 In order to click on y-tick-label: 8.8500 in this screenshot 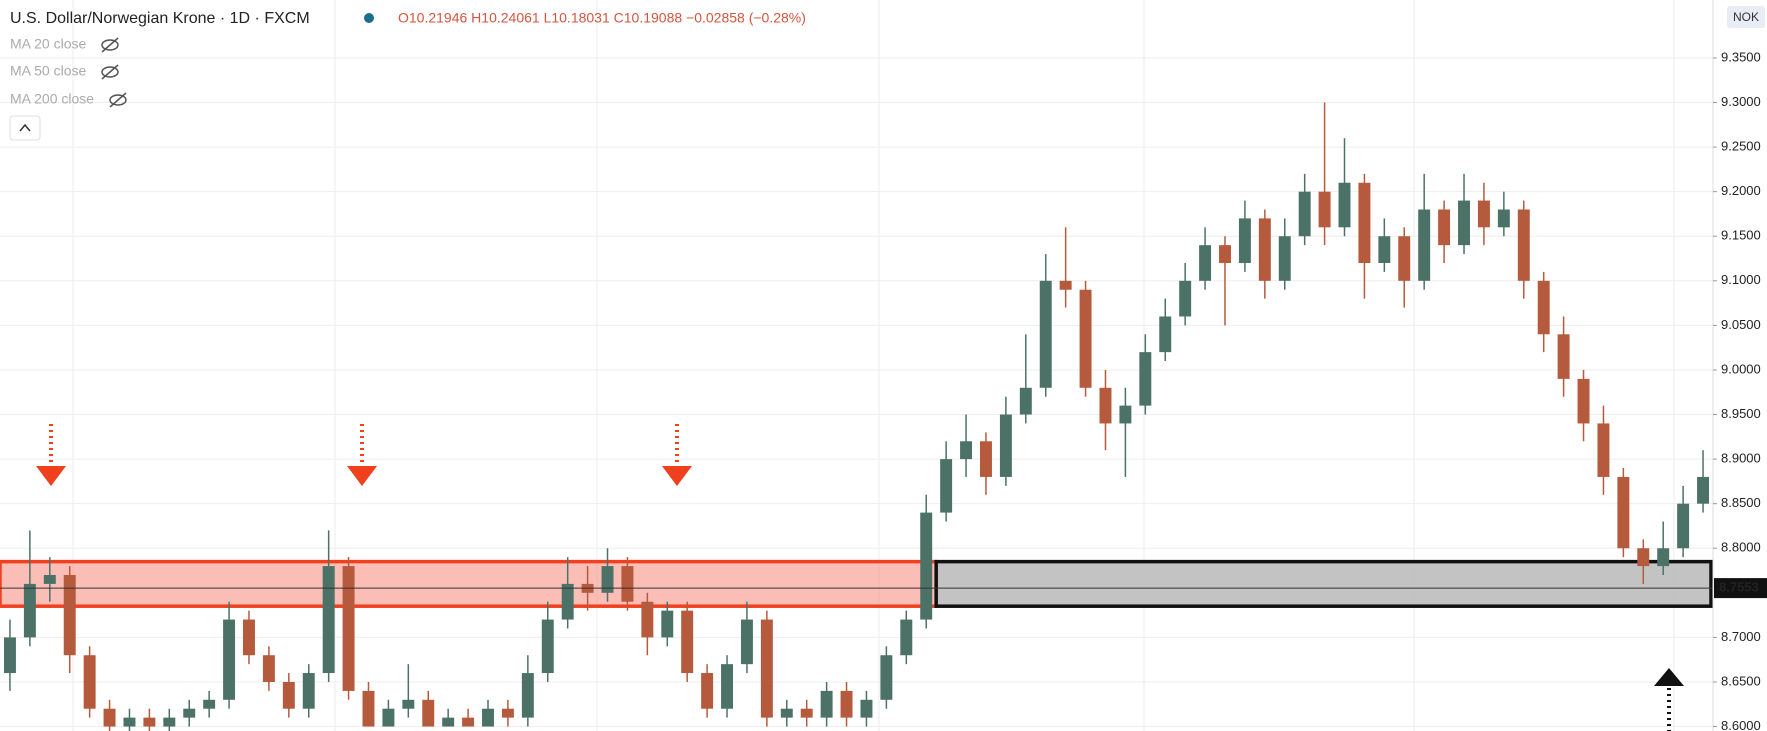, I will do `click(1741, 502)`.